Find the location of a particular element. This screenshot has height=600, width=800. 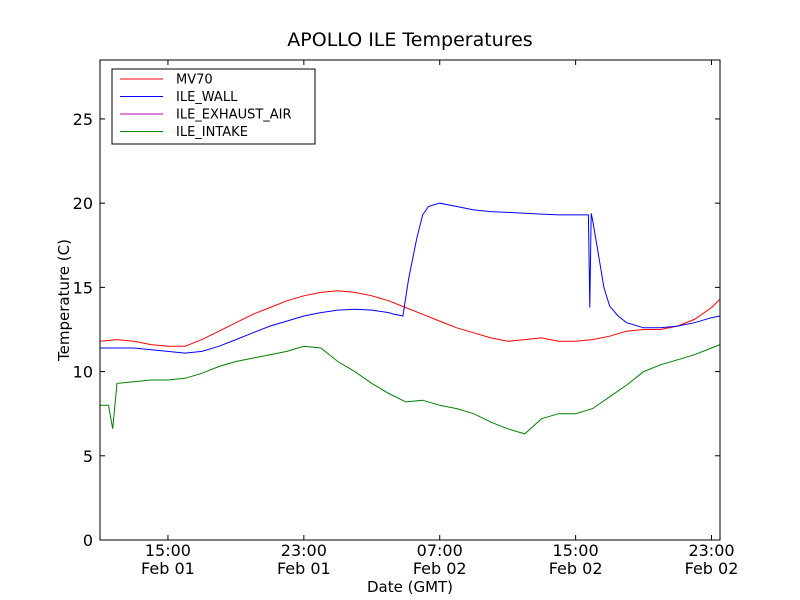

y-tick-label: 25 is located at coordinates (83, 119).